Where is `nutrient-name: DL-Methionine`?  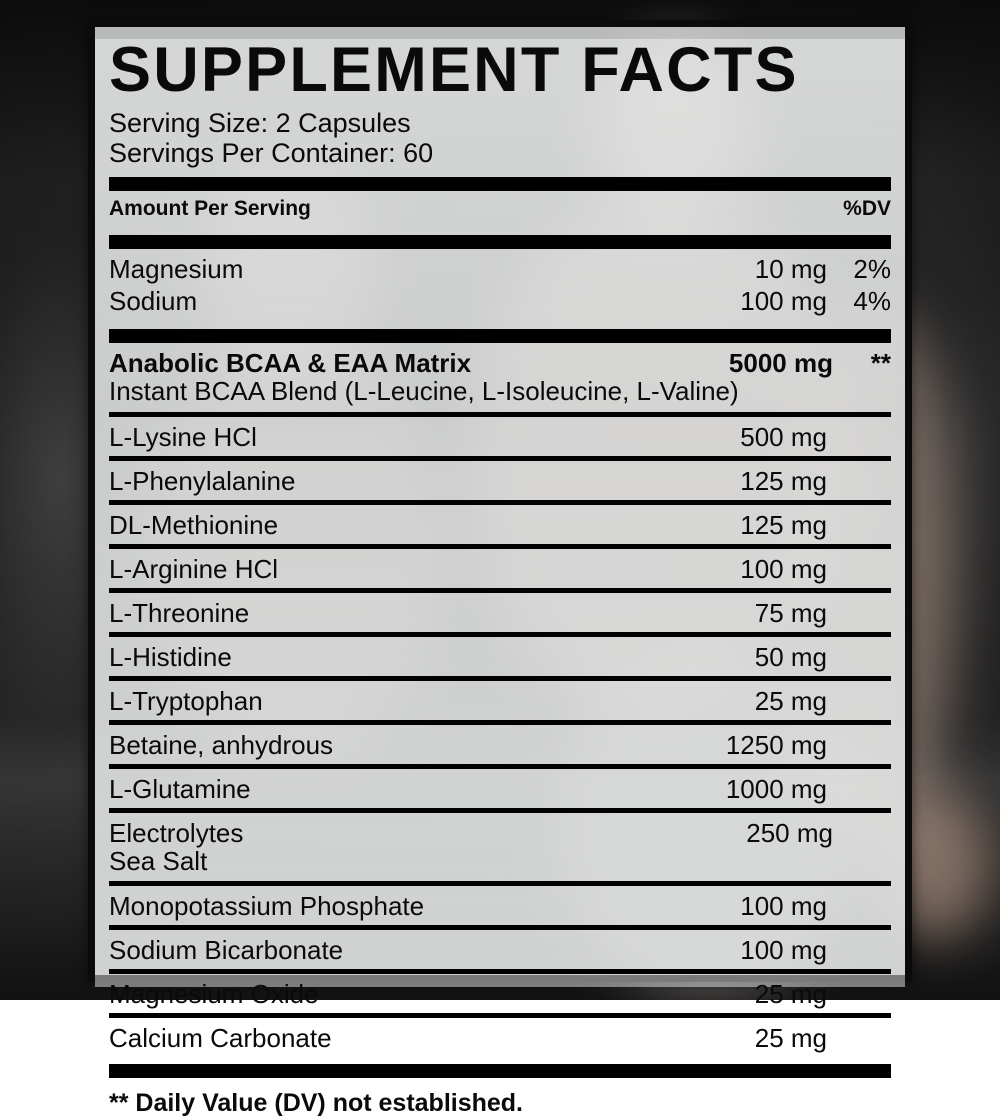
nutrient-name: DL-Methionine is located at coordinates (424, 525).